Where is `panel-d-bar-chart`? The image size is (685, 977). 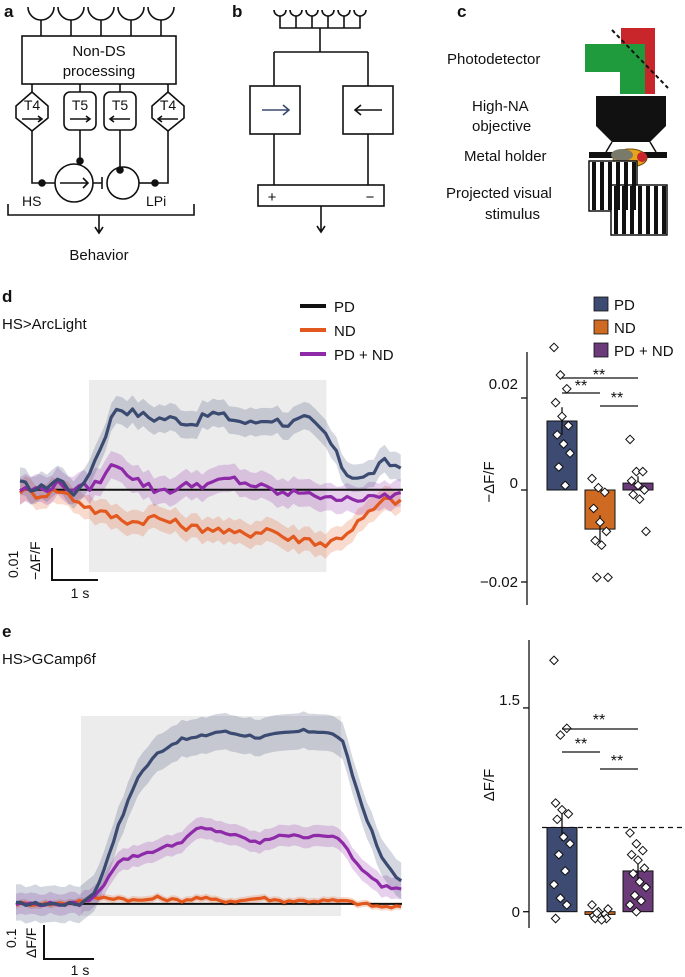
panel-d-bar-chart is located at coordinates (587, 473).